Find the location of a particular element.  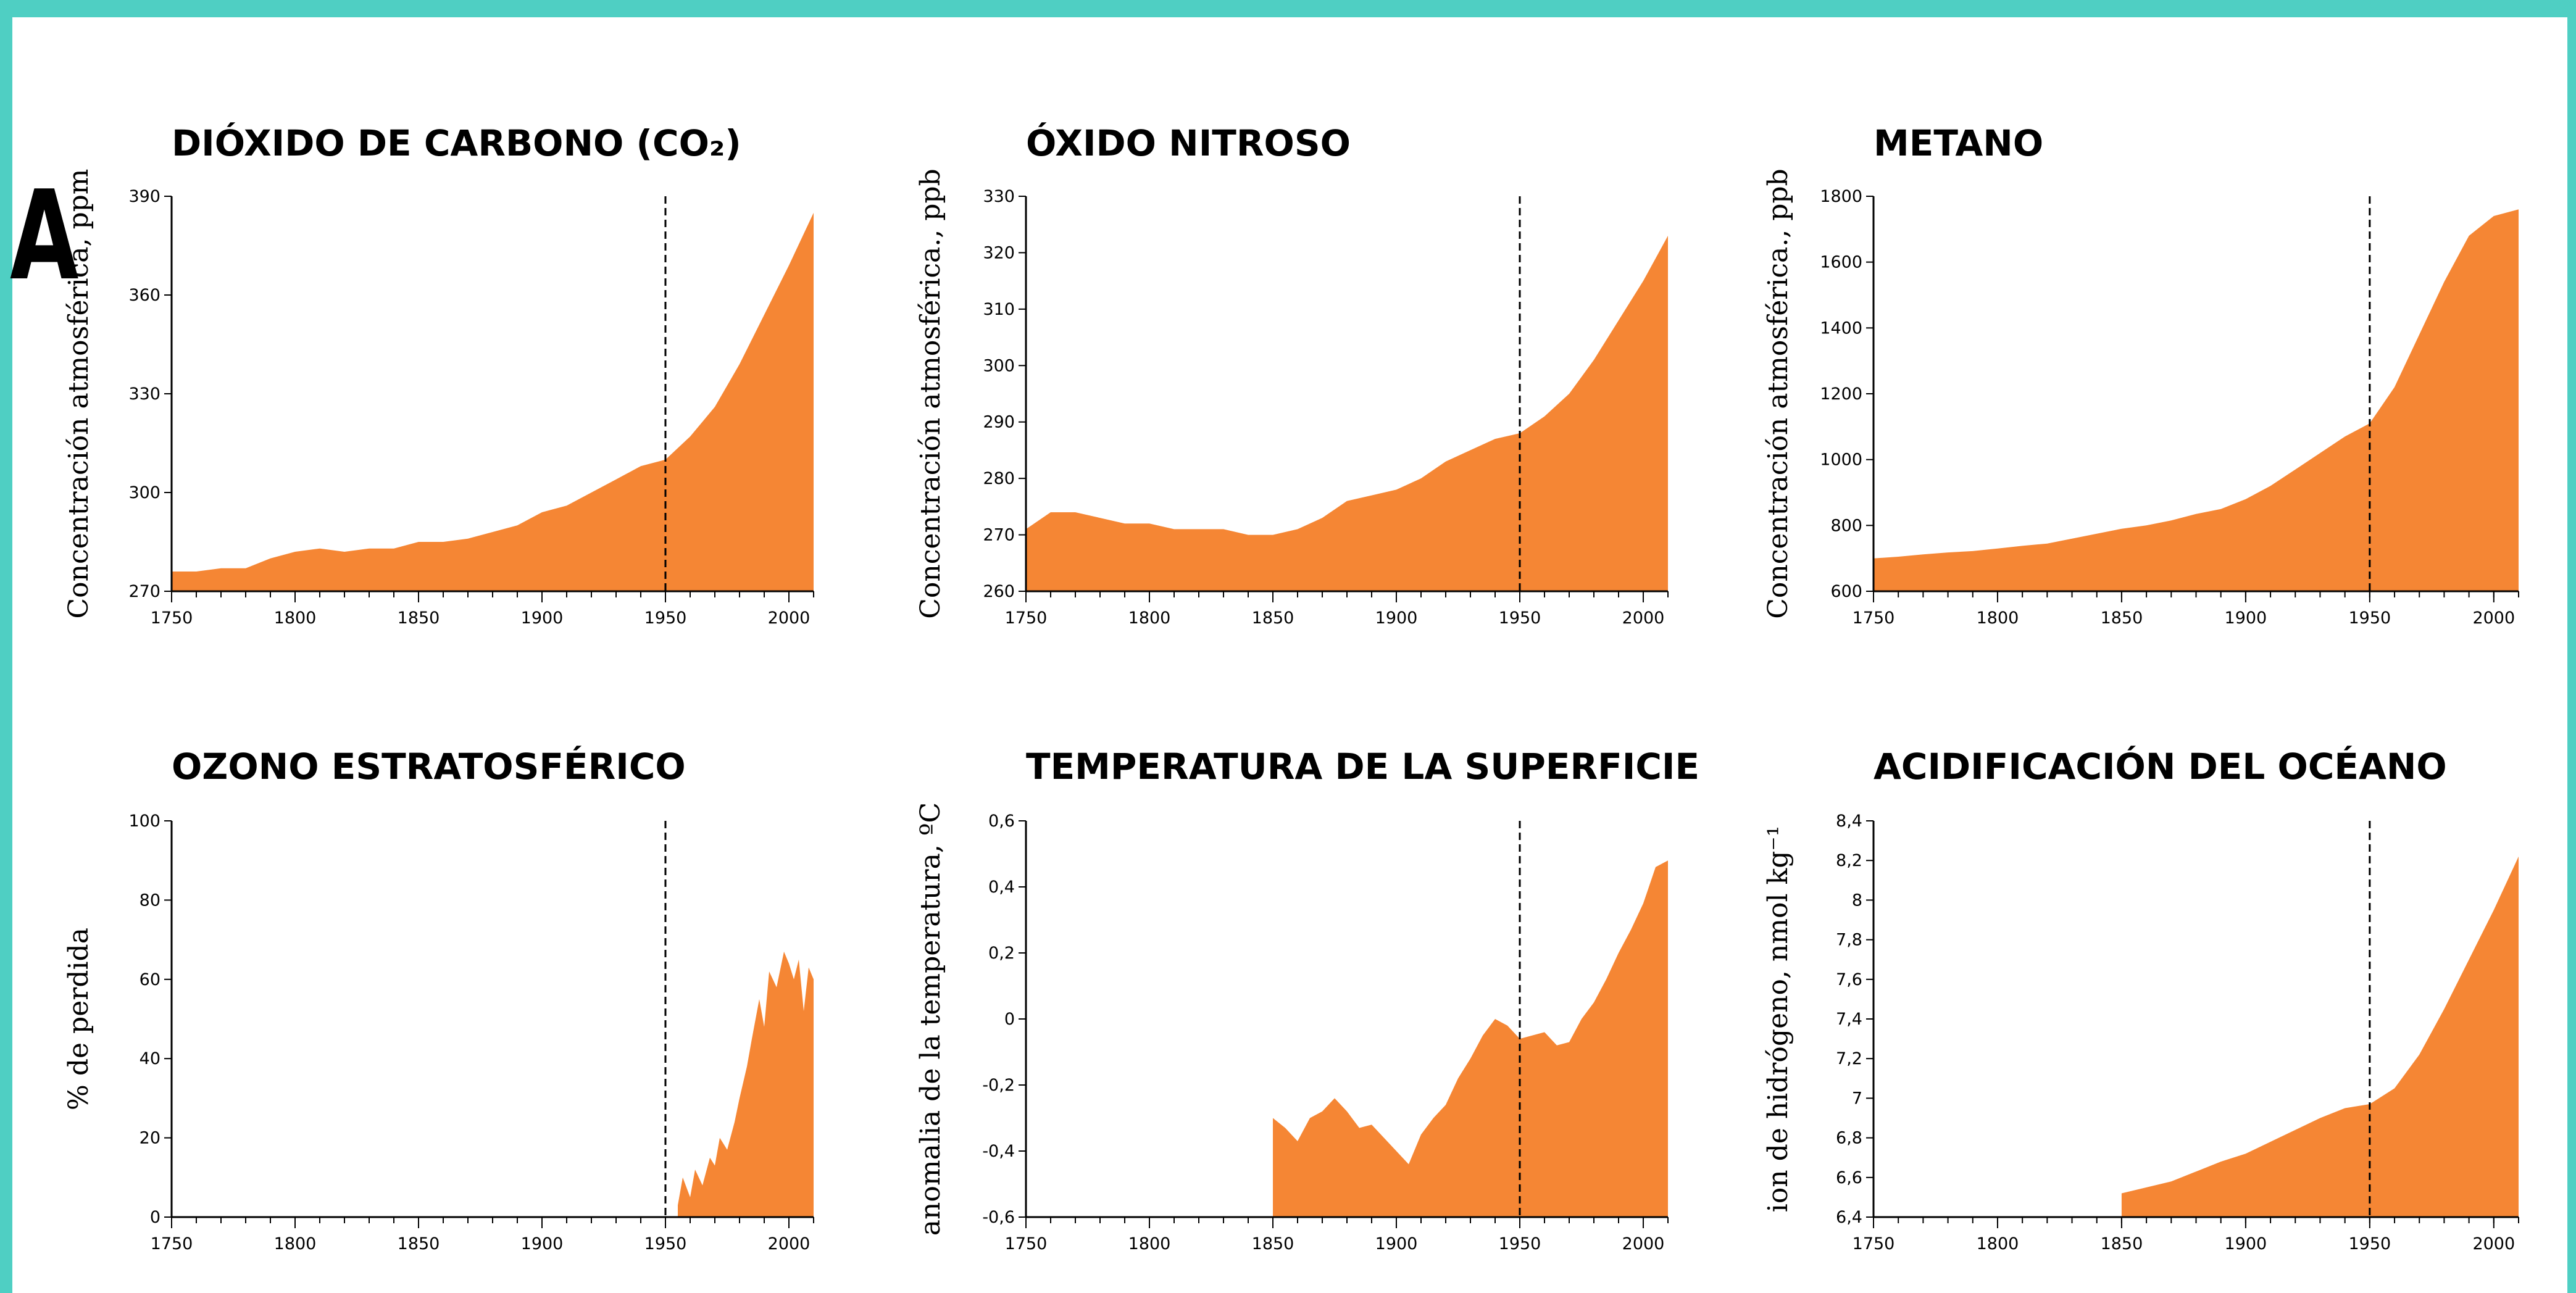

chart-title: TEMPERATURA DE LA SUPERFICIE is located at coordinates (1363, 767).